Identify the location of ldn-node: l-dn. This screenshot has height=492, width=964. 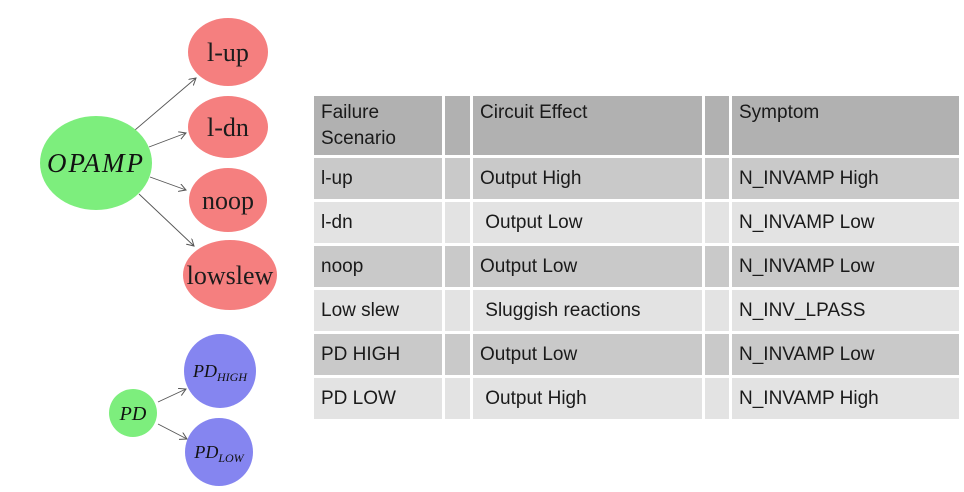
(228, 127).